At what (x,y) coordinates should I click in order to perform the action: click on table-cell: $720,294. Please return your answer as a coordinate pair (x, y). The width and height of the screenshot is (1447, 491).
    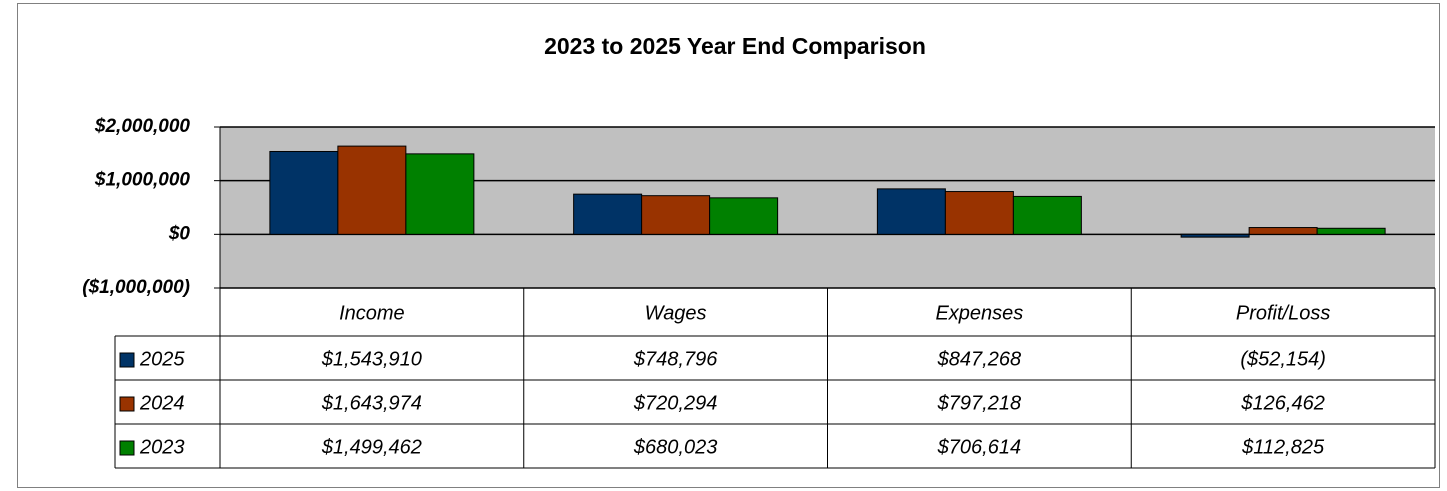
    Looking at the image, I should click on (675, 403).